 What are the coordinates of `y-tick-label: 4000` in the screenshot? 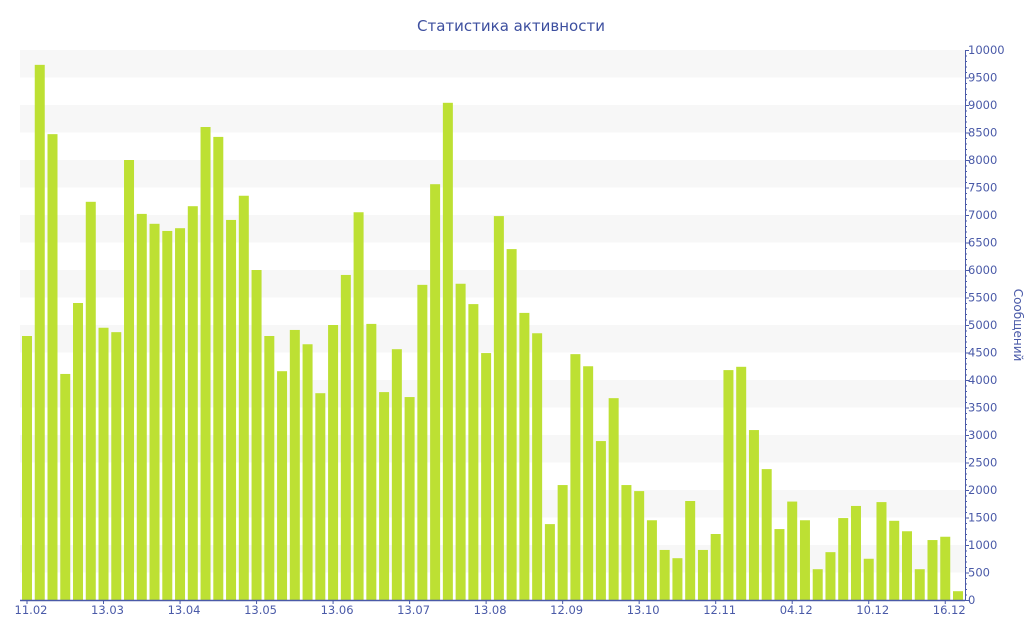 It's located at (982, 380).